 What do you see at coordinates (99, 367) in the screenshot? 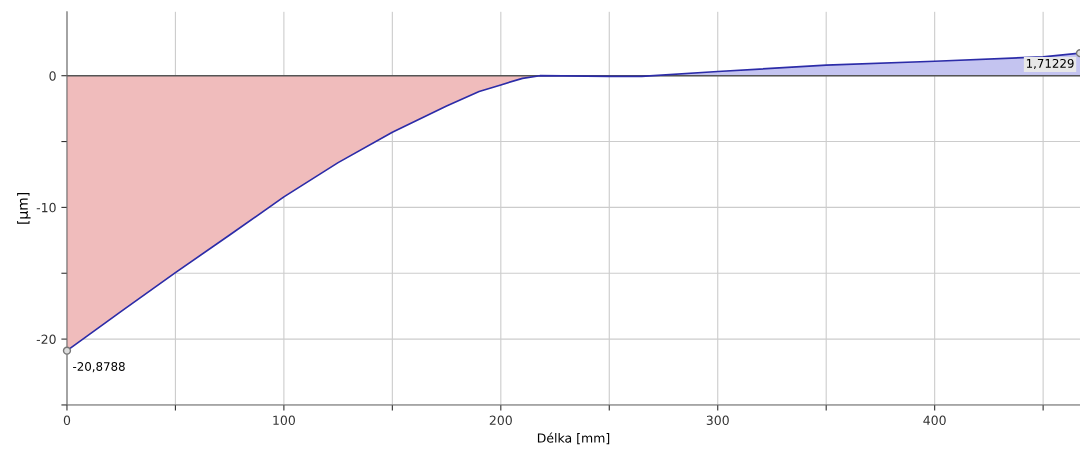
I see `annotation: -20,8788` at bounding box center [99, 367].